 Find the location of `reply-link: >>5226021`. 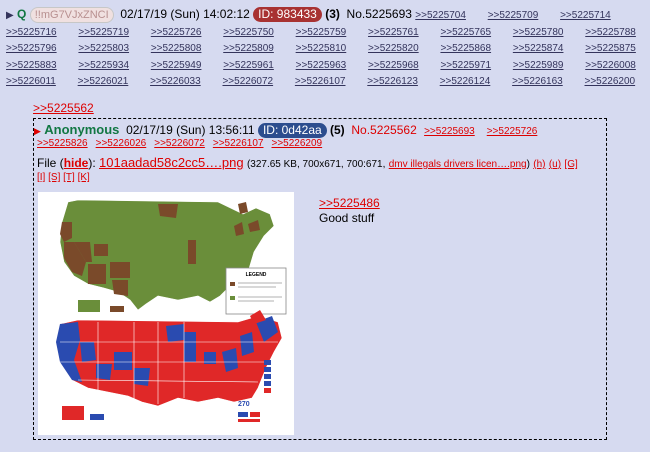

reply-link: >>5226021 is located at coordinates (103, 81).